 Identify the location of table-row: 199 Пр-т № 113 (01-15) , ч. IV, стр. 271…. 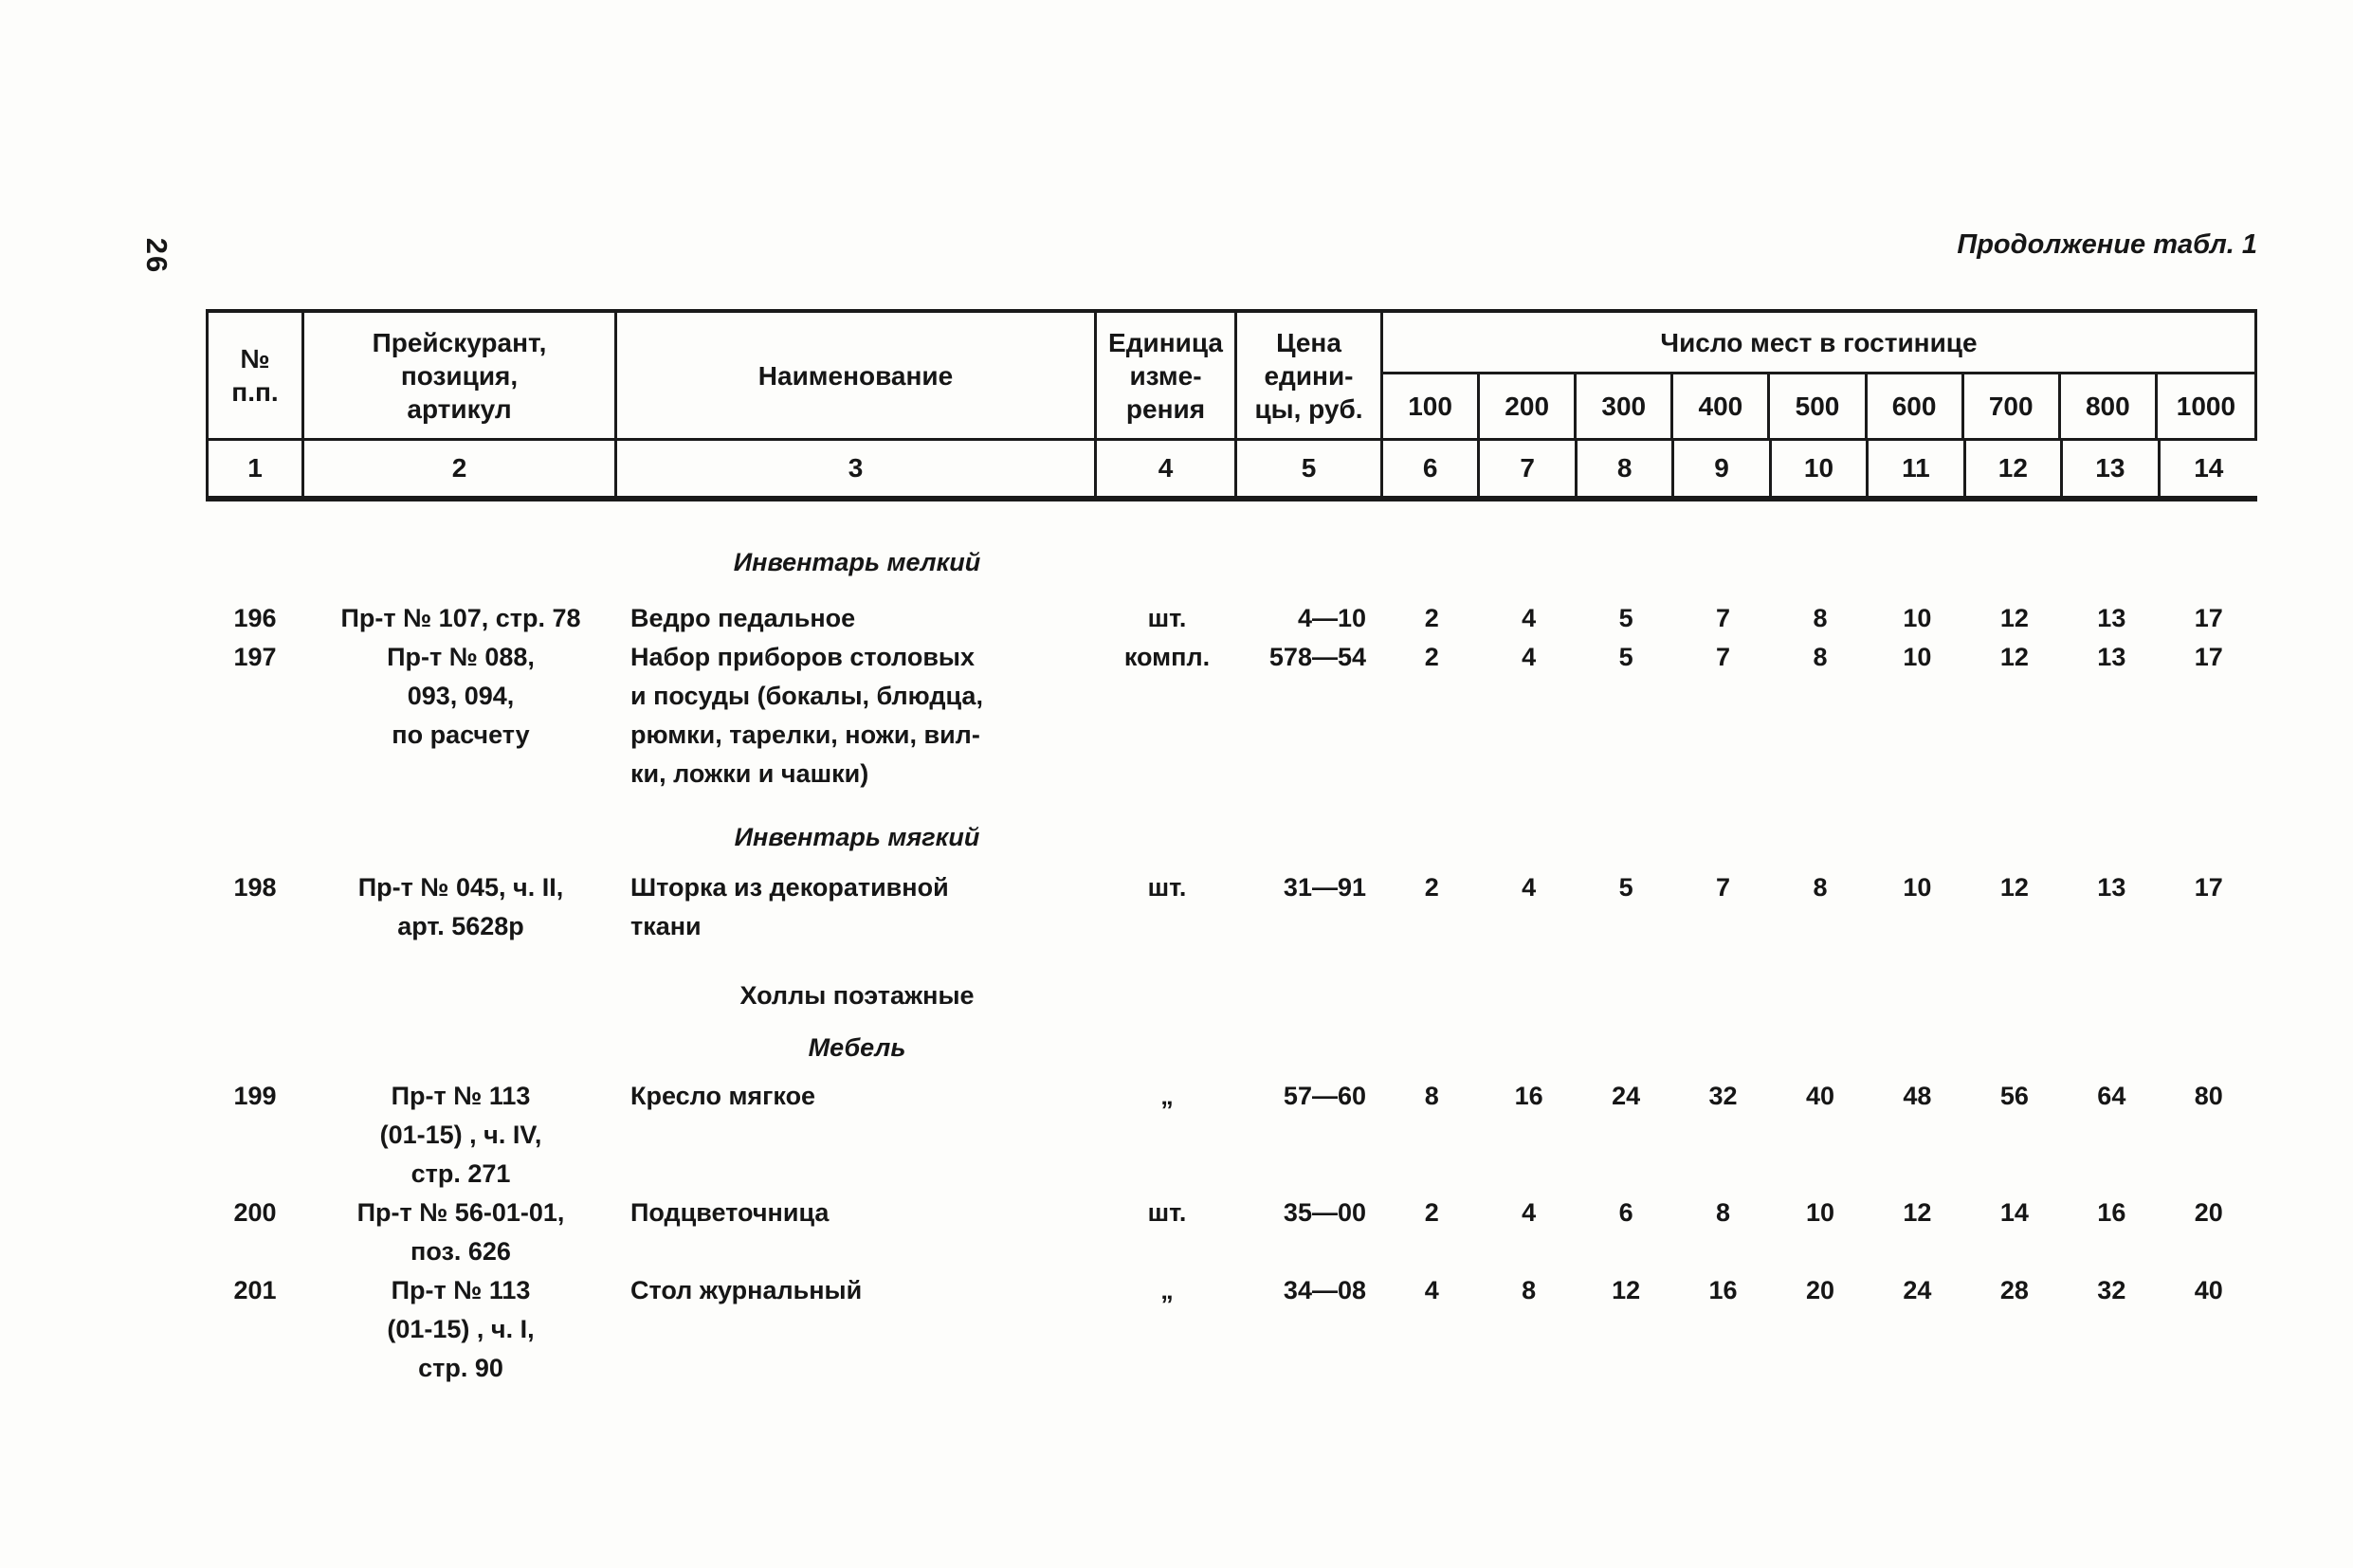
(1231, 1135).